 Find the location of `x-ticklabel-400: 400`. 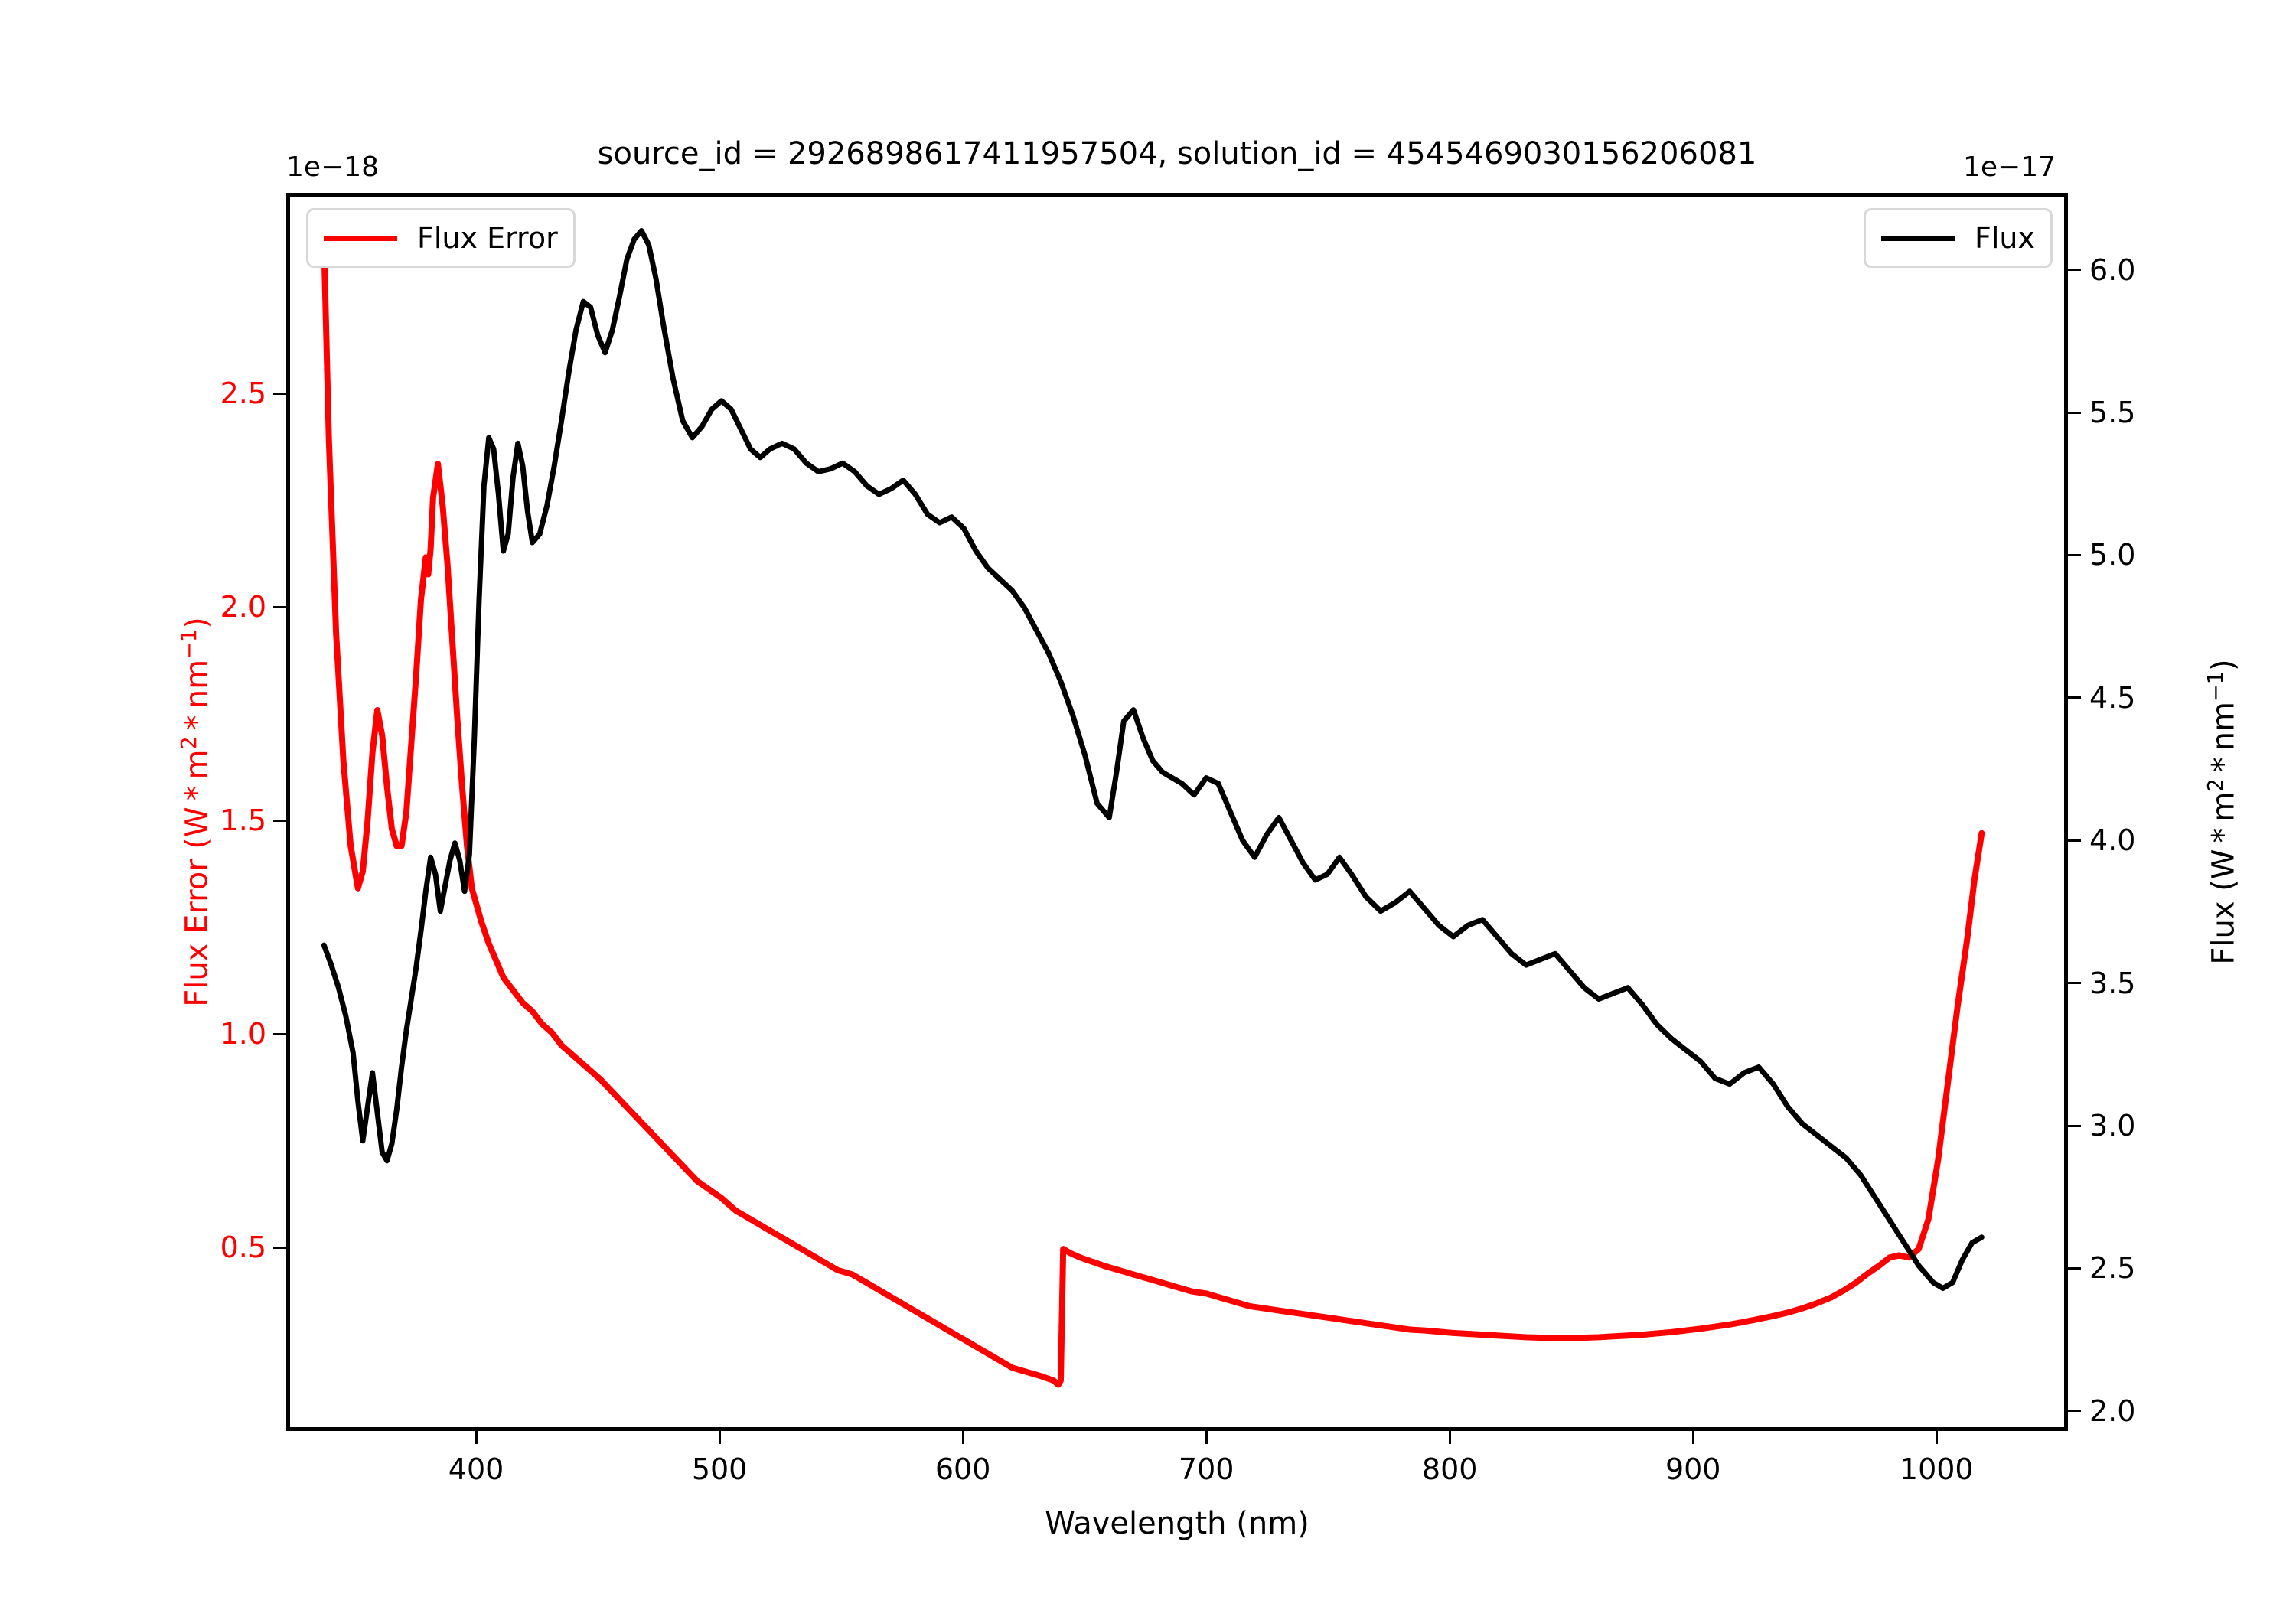

x-ticklabel-400: 400 is located at coordinates (476, 1469).